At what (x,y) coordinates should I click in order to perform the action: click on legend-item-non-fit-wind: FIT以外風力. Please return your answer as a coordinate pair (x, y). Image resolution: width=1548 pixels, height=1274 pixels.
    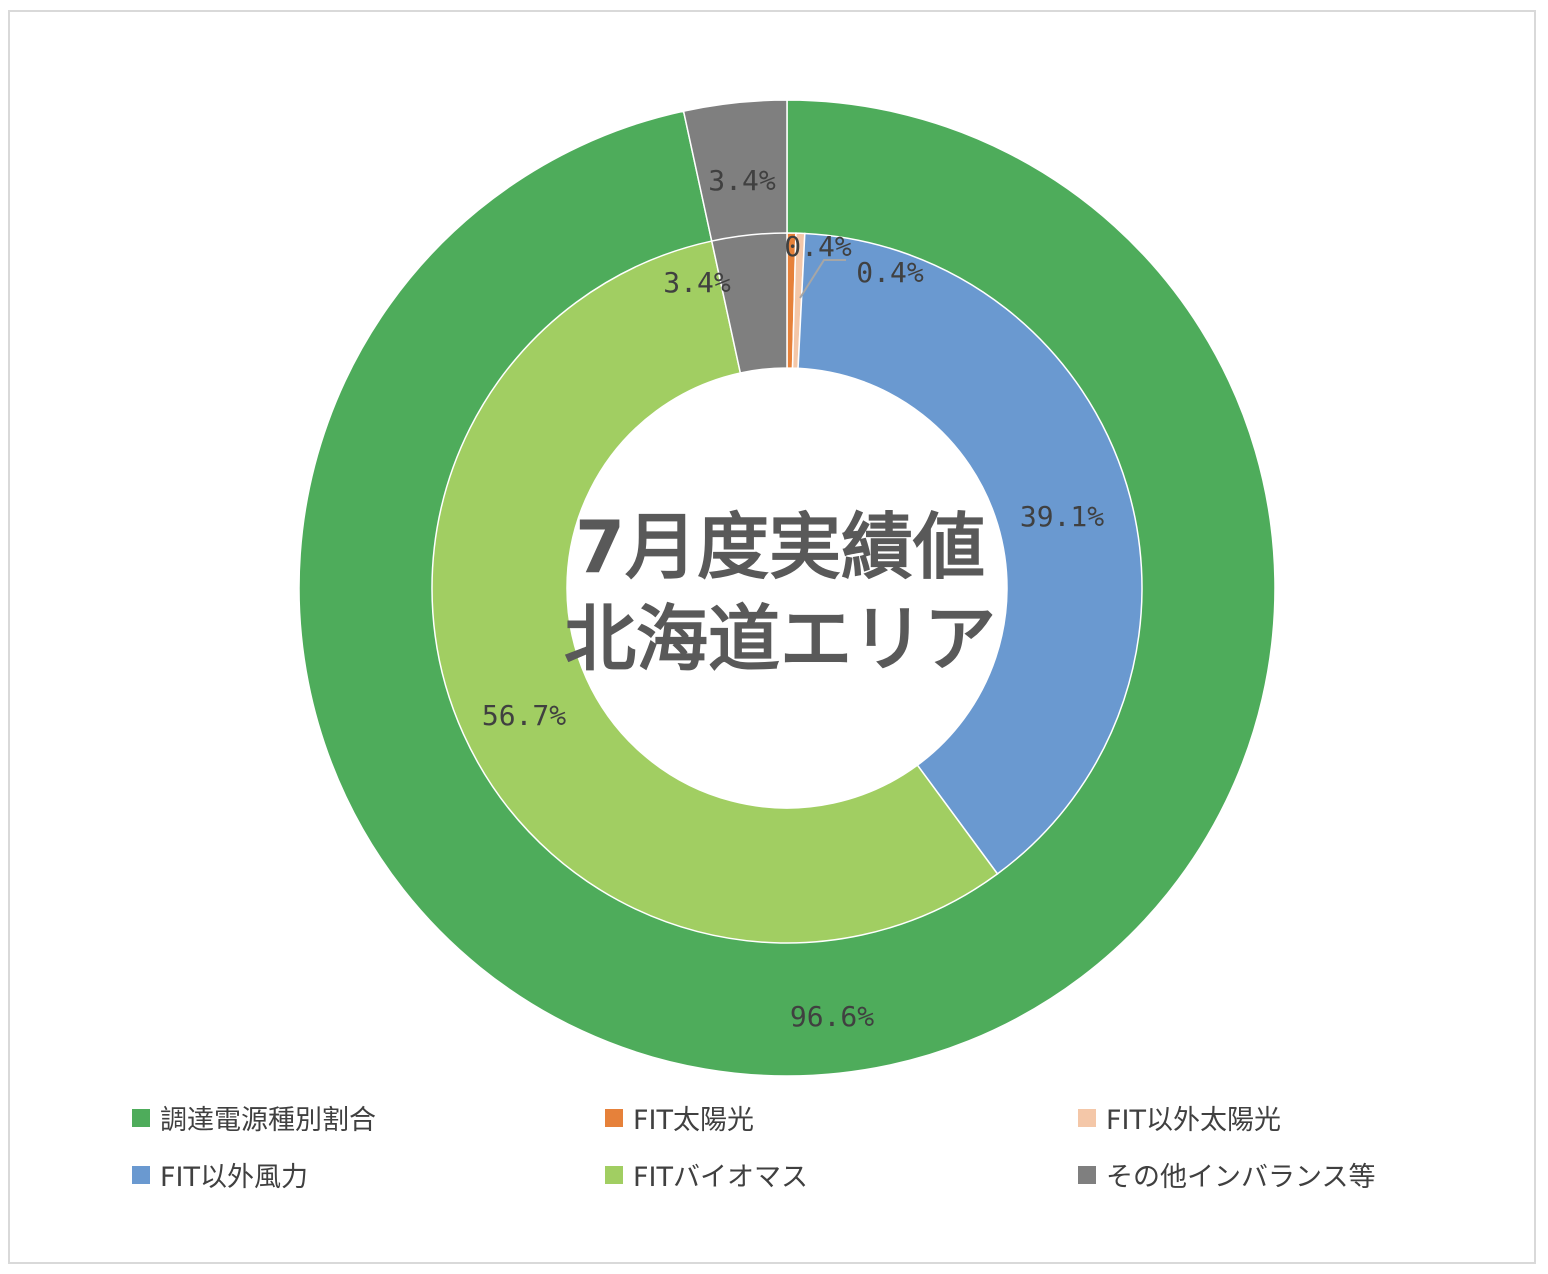
    Looking at the image, I should click on (368, 1174).